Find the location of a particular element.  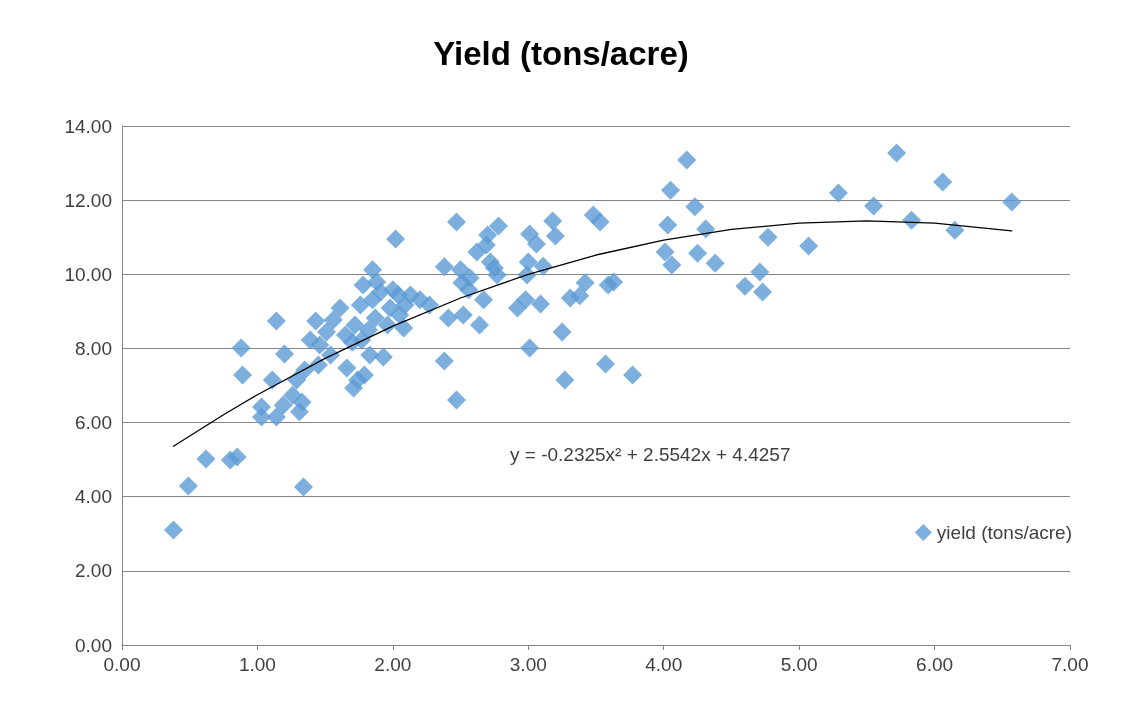

annotation: y = -0.2325x² + 2.5542x + 4.4257 is located at coordinates (650, 454).